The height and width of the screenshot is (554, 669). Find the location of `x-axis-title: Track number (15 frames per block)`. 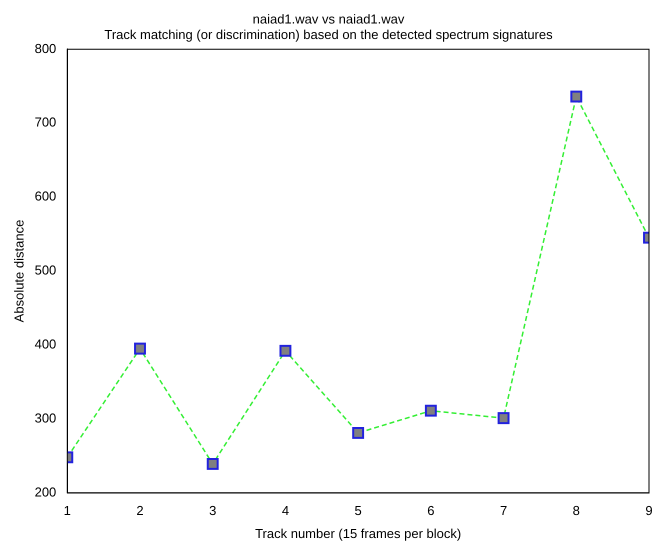

x-axis-title: Track number (15 frames per block) is located at coordinates (358, 533).